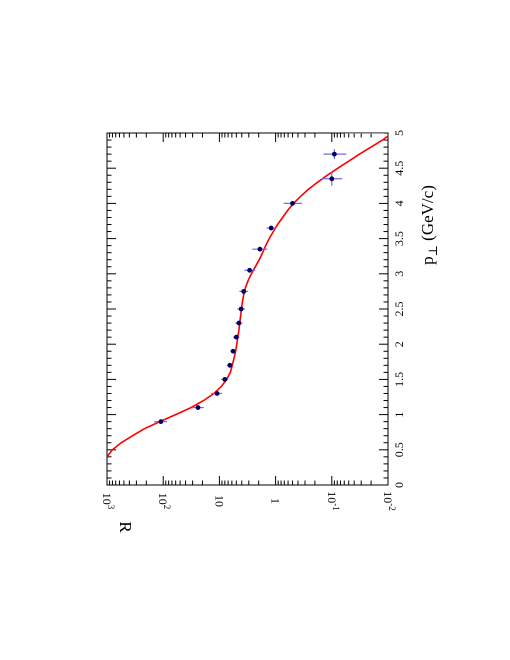  Describe the element at coordinates (399, 485) in the screenshot. I see `x-tick-label: 0` at that location.